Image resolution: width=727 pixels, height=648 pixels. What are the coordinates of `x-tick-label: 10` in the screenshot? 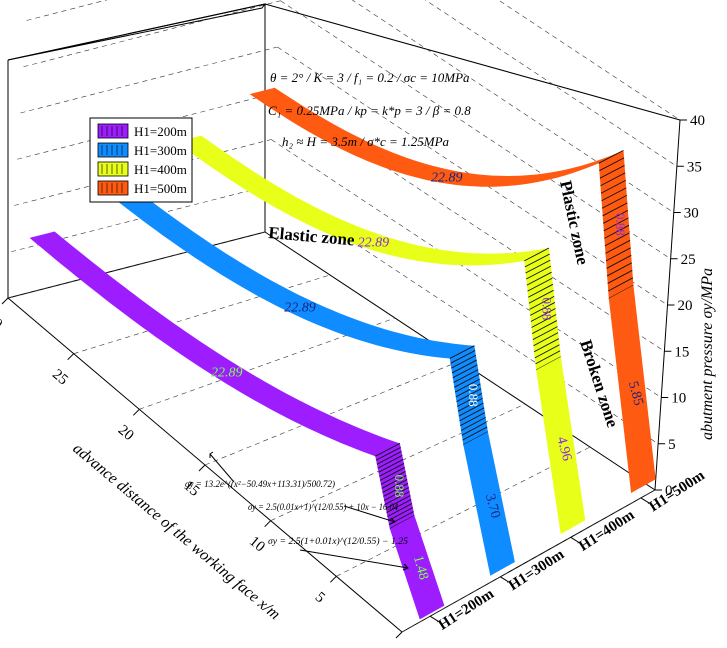 It's located at (257, 544).